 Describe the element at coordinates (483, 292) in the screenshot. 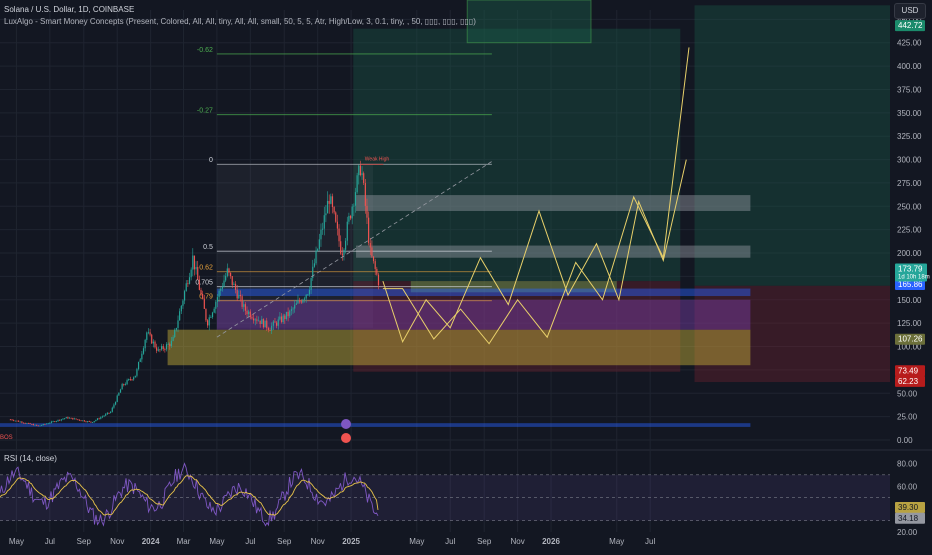

I see `blue-zone` at that location.